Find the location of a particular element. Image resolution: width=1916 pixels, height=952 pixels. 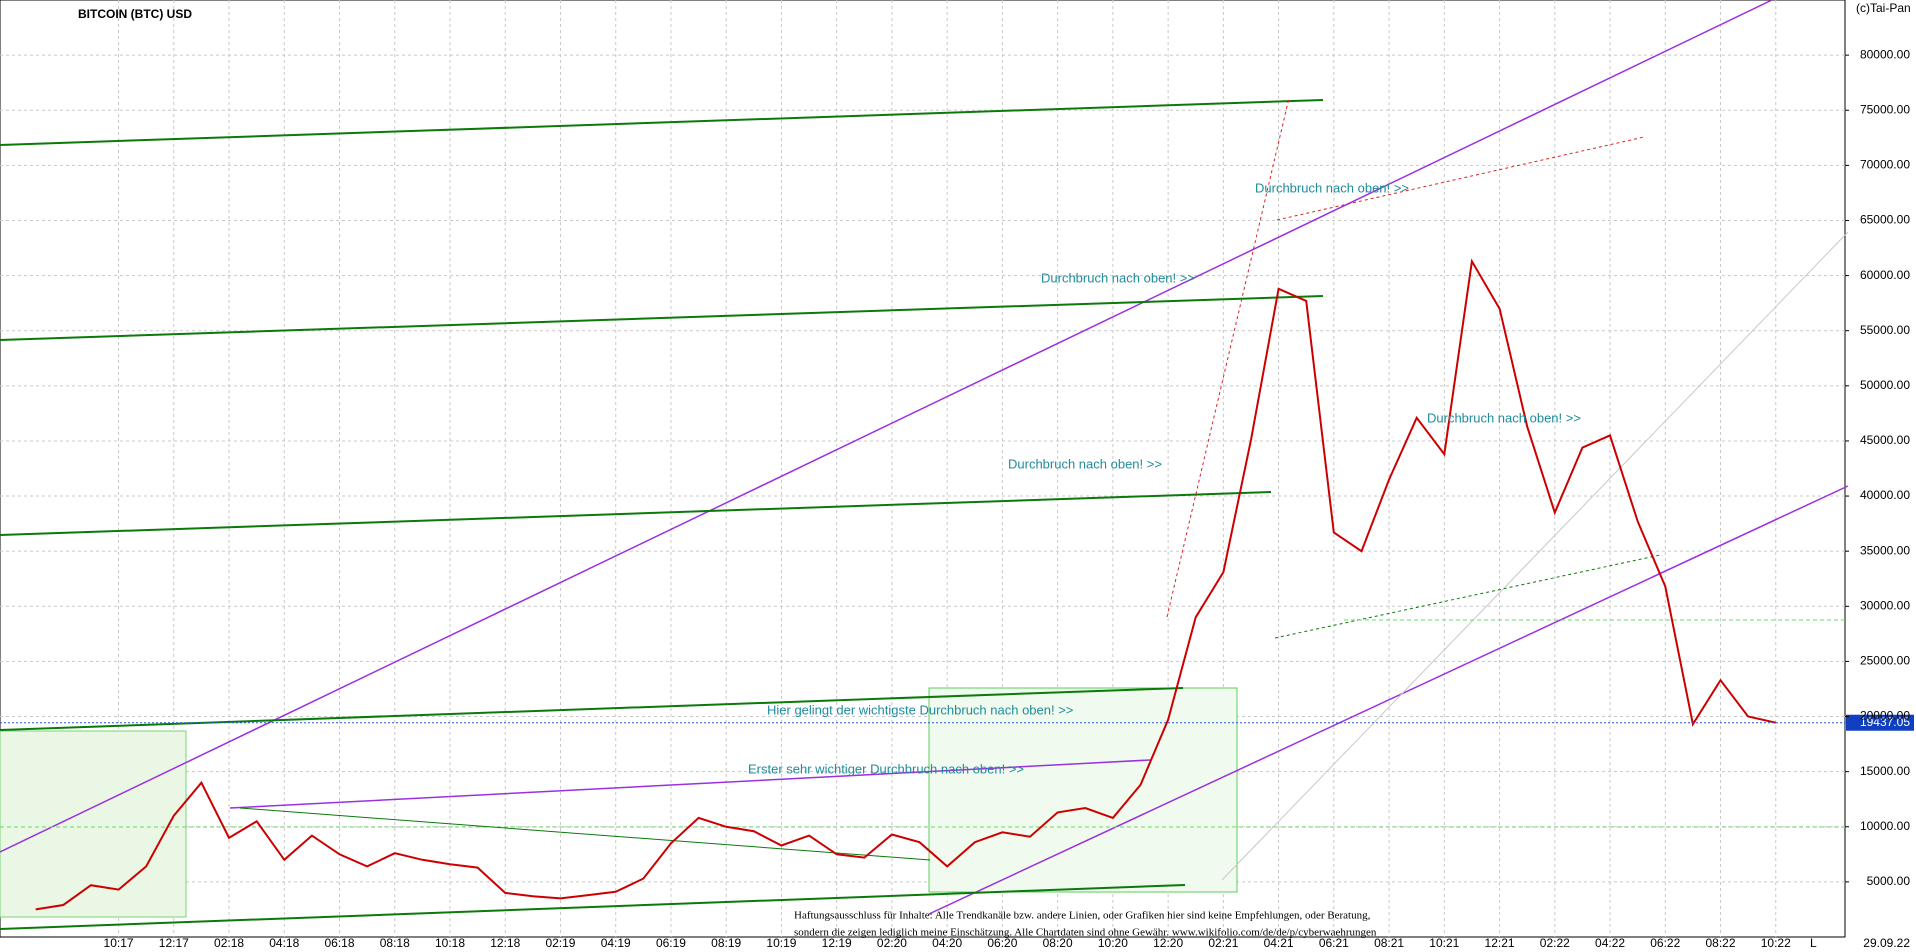

x-tick-label: 10:22 is located at coordinates (1776, 943).